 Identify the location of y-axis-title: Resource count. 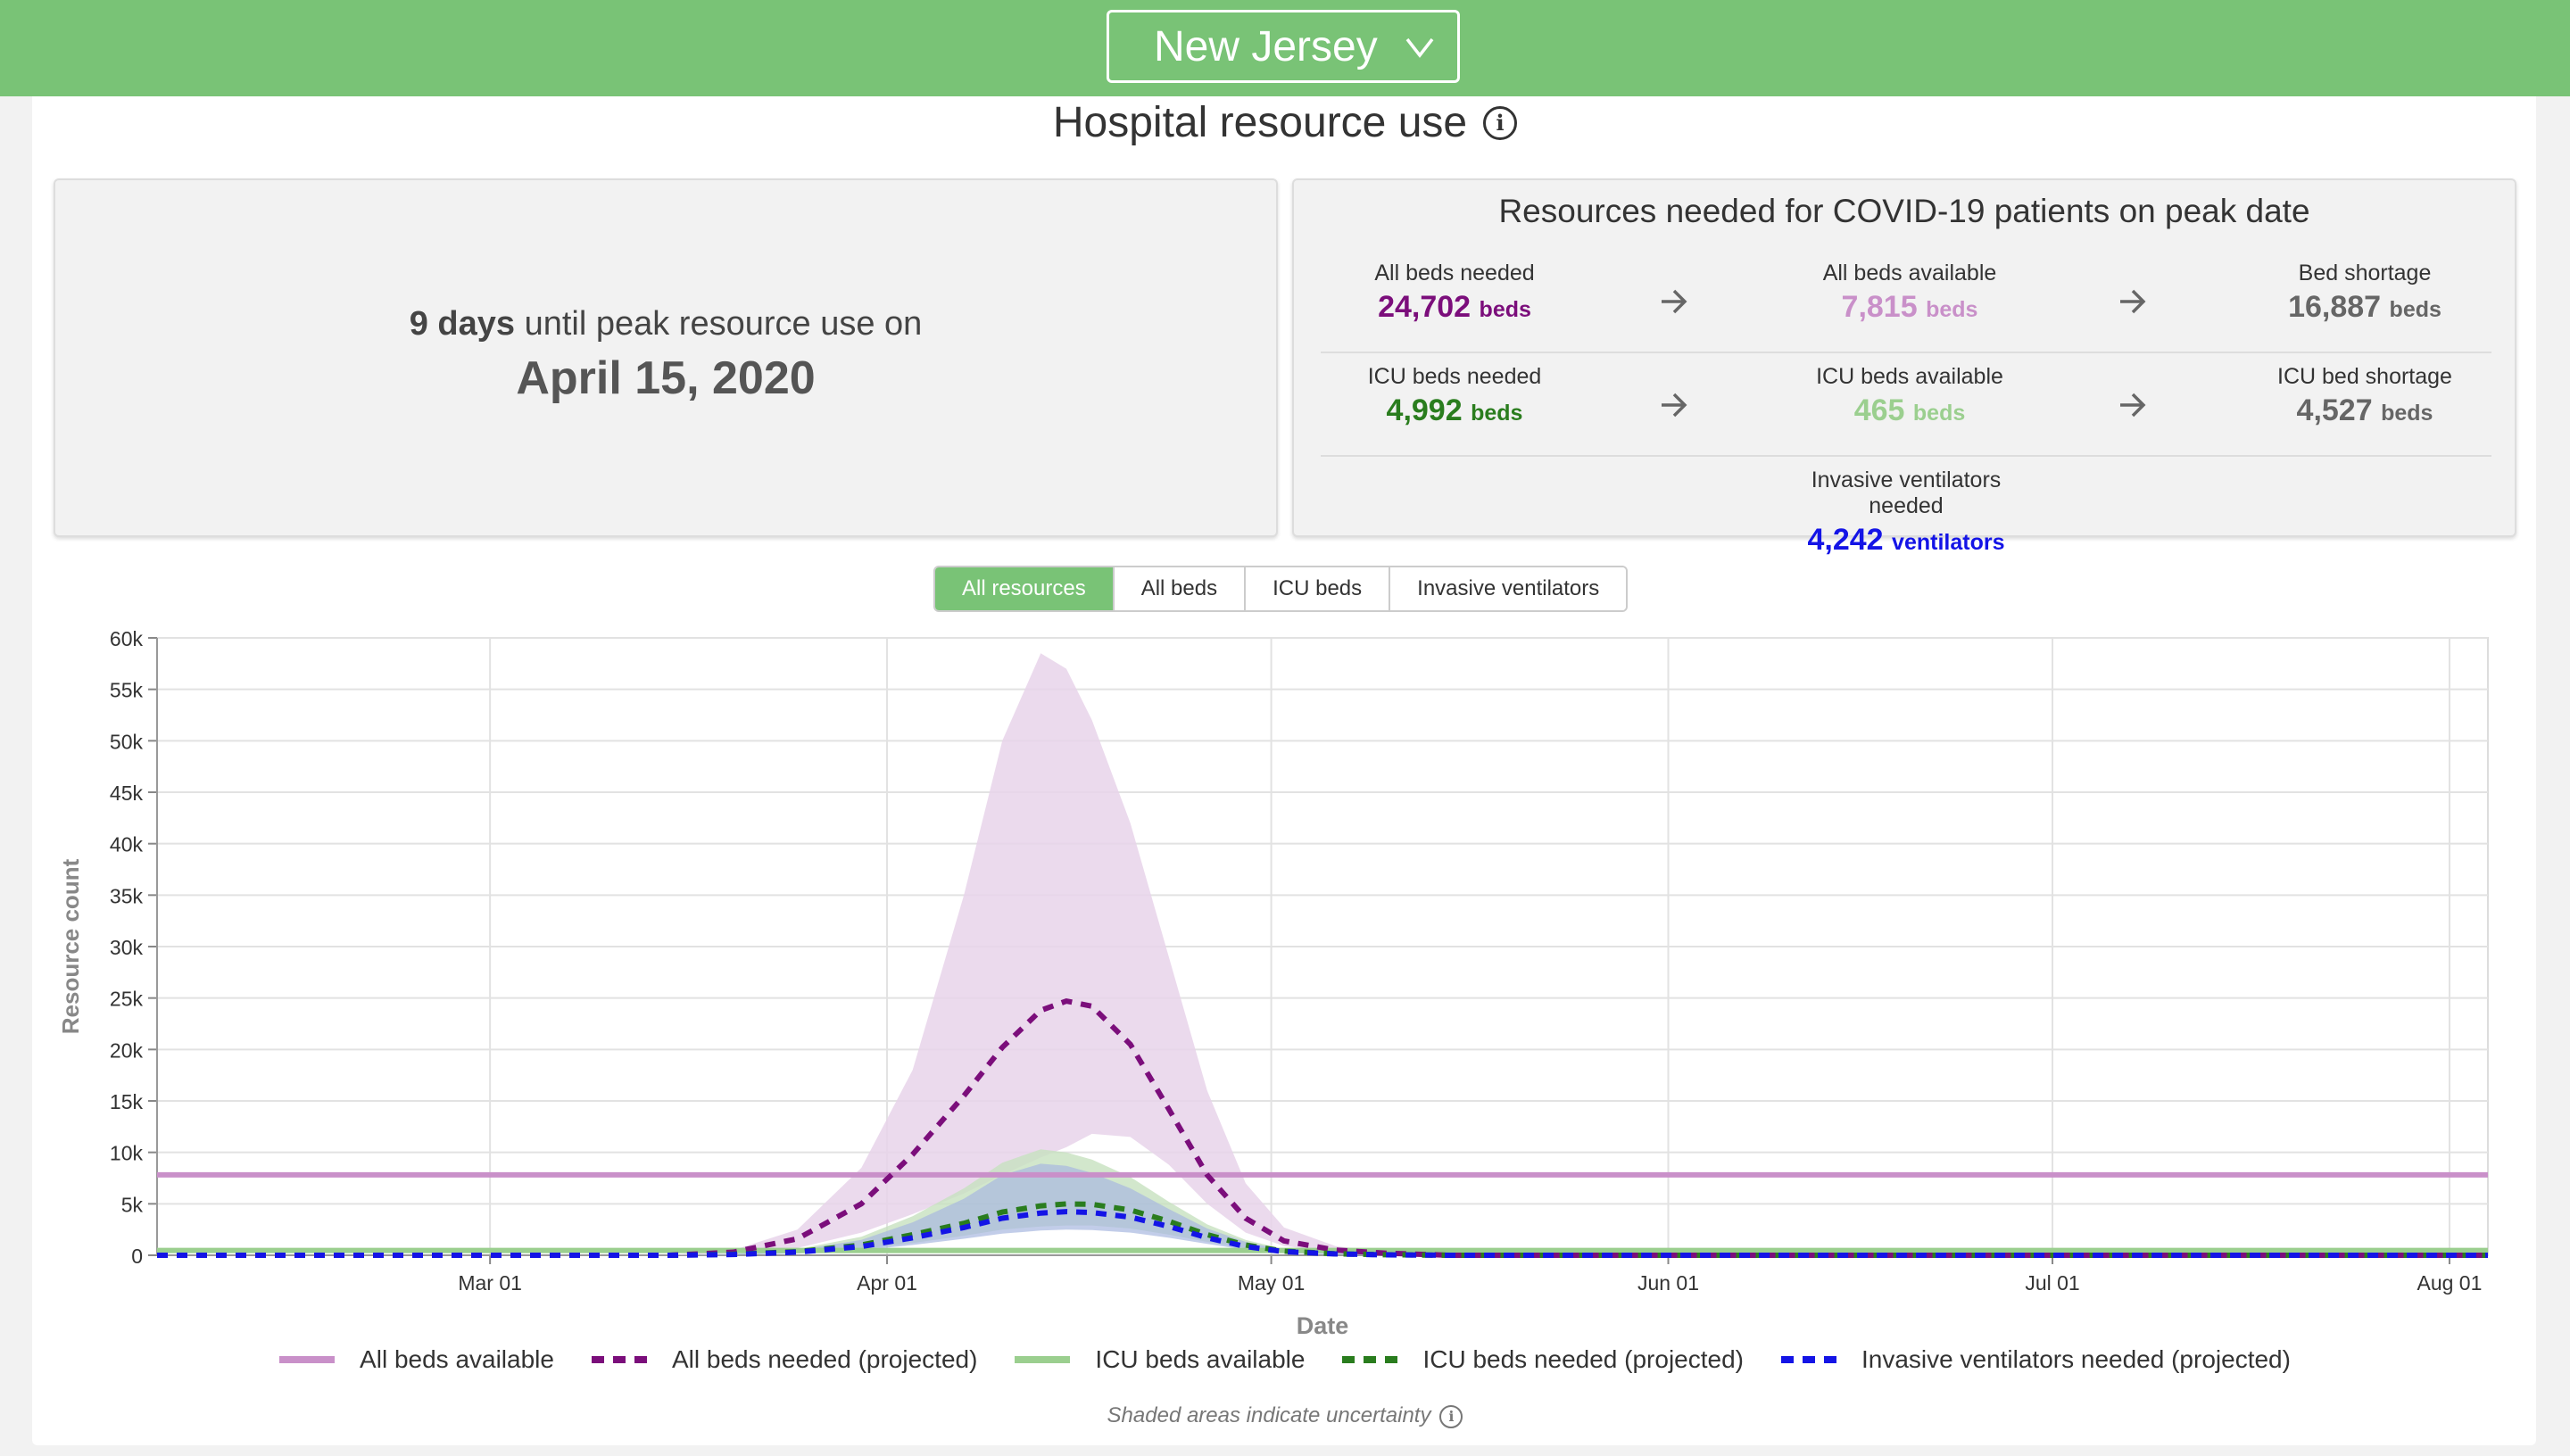
(70, 946).